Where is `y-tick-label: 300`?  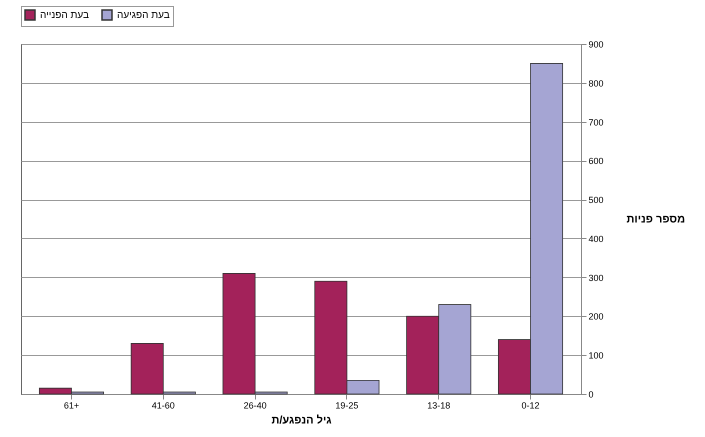
y-tick-label: 300 is located at coordinates (596, 277).